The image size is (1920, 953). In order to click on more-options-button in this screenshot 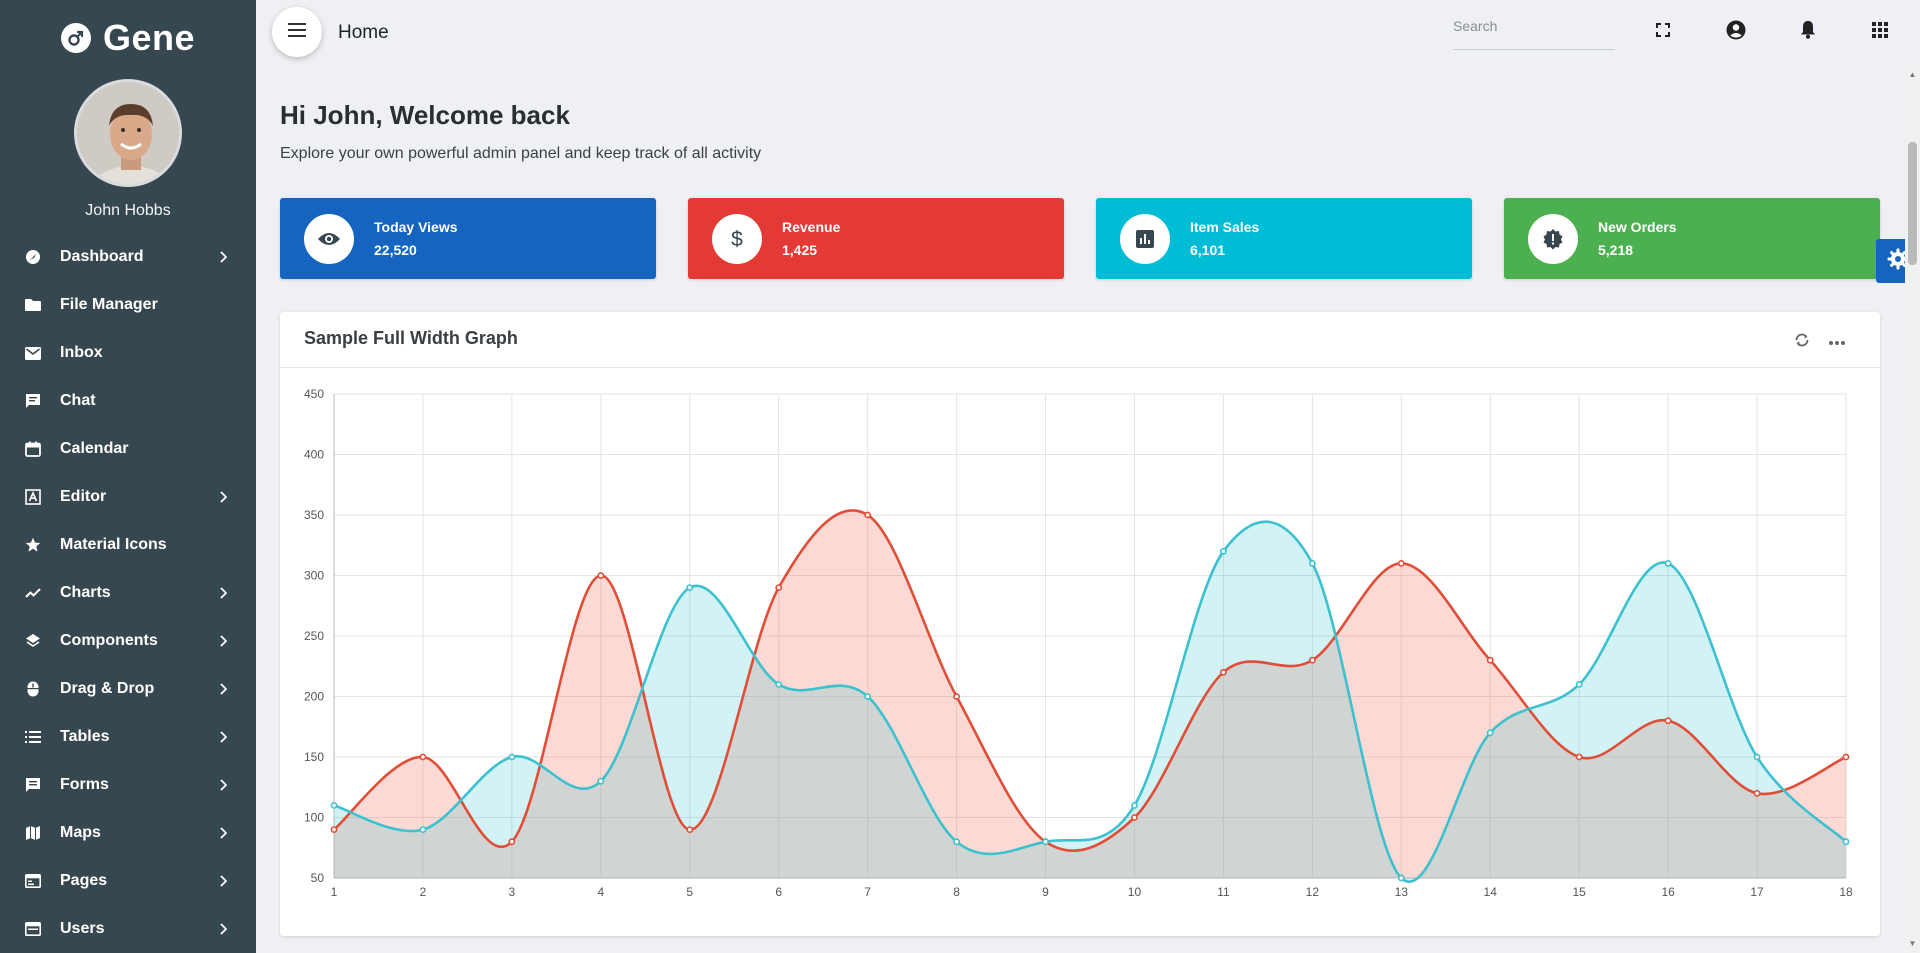, I will do `click(1837, 342)`.